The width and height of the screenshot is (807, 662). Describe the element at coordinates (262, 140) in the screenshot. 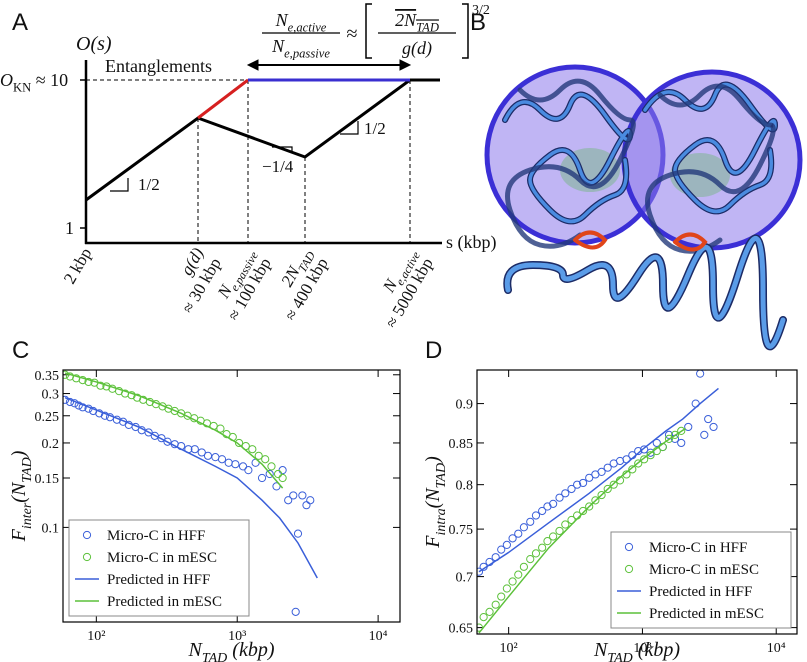

I see `curve` at that location.